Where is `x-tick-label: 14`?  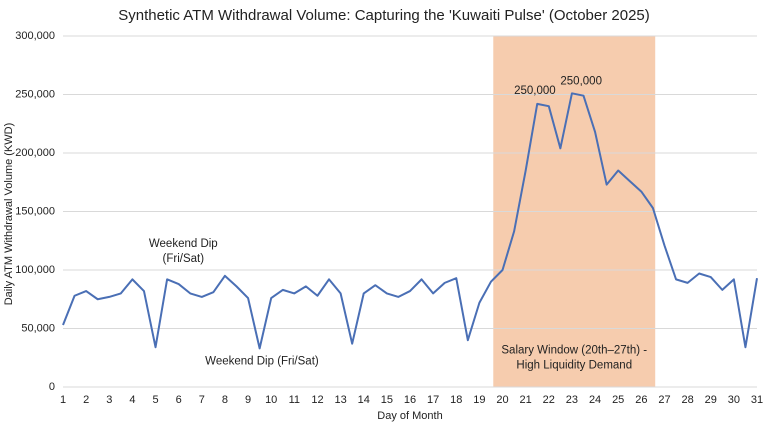
x-tick-label: 14 is located at coordinates (364, 400).